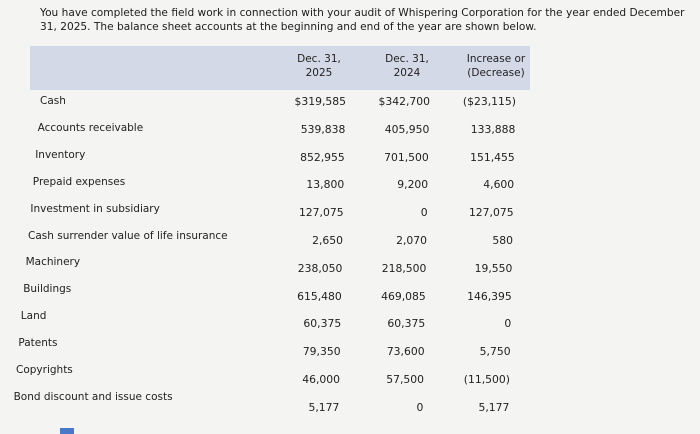  Describe the element at coordinates (407, 66) in the screenshot. I see `column-header: Dec. 31, 2024` at that location.